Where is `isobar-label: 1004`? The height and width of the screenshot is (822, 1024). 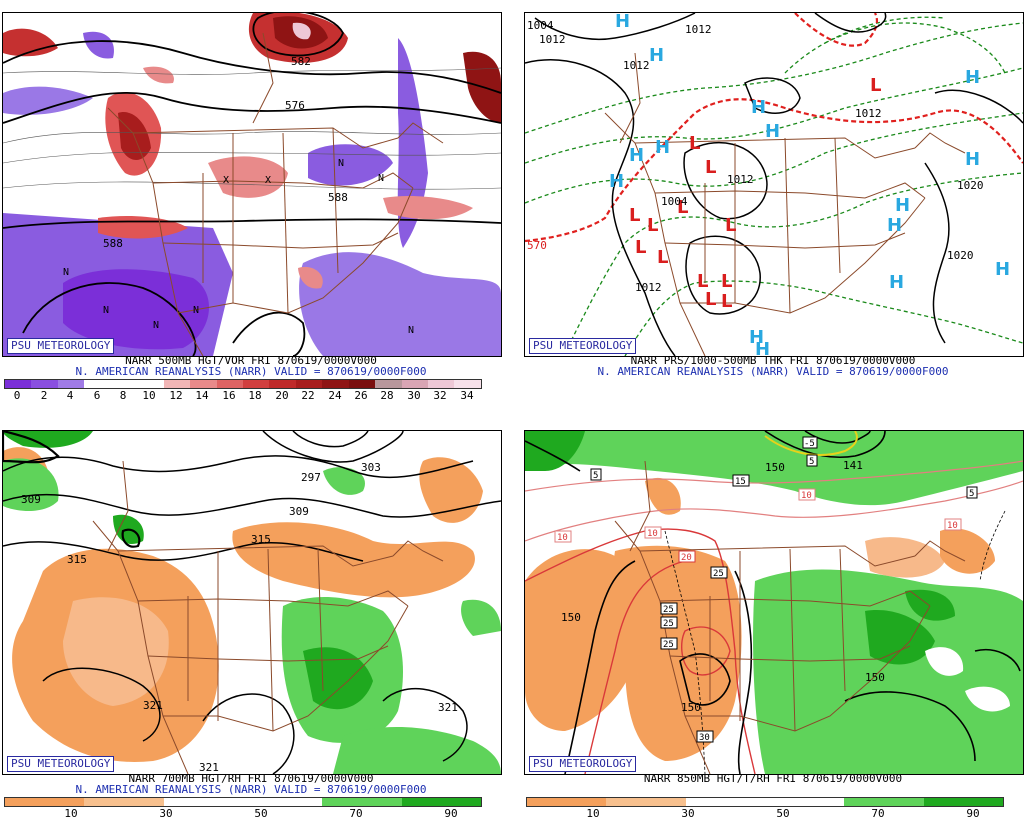 isobar-label: 1004 is located at coordinates (674, 201).